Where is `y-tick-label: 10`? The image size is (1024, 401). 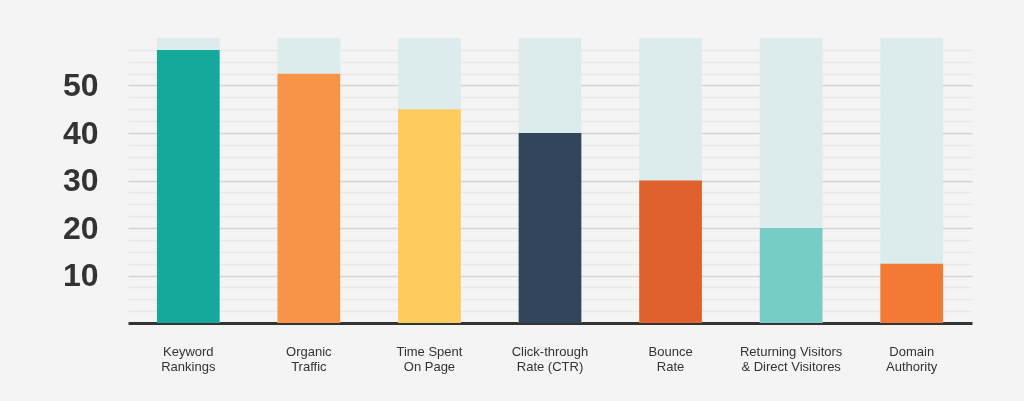 y-tick-label: 10 is located at coordinates (80, 275).